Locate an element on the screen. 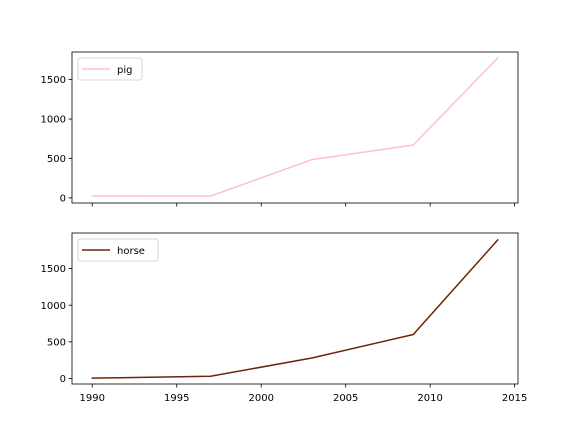 The height and width of the screenshot is (432, 576). legend-box is located at coordinates (118, 250).